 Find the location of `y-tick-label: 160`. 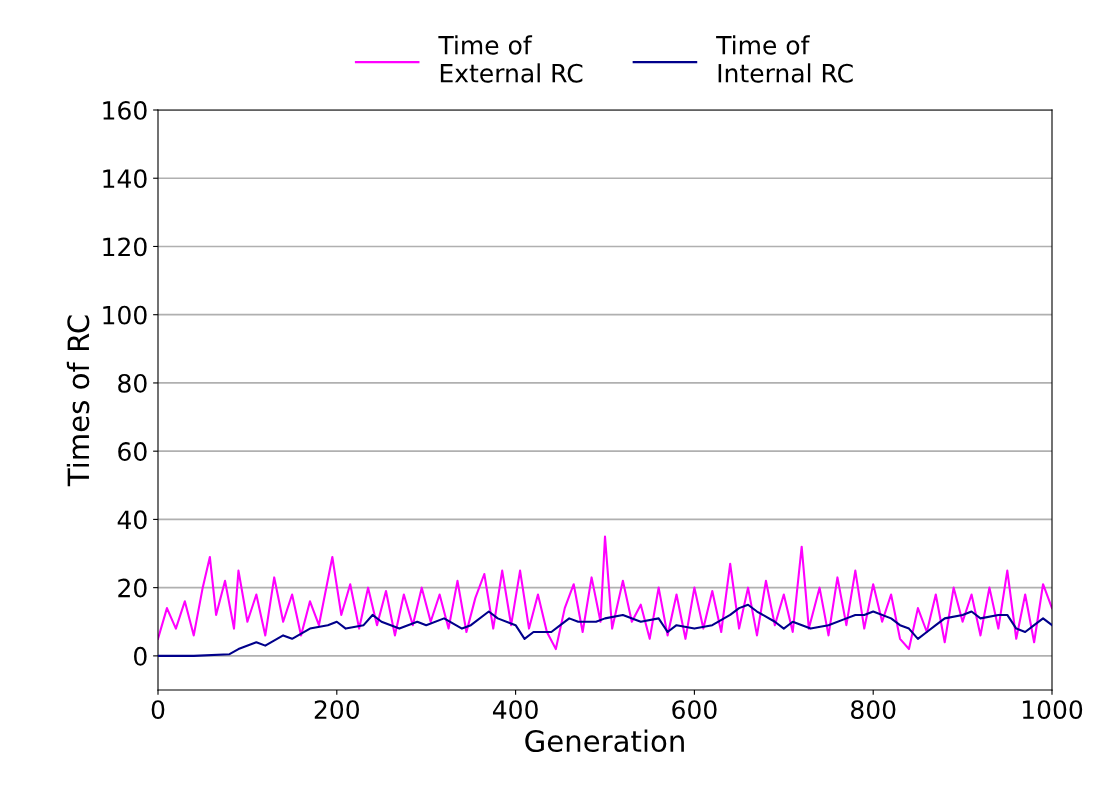

y-tick-label: 160 is located at coordinates (125, 110).